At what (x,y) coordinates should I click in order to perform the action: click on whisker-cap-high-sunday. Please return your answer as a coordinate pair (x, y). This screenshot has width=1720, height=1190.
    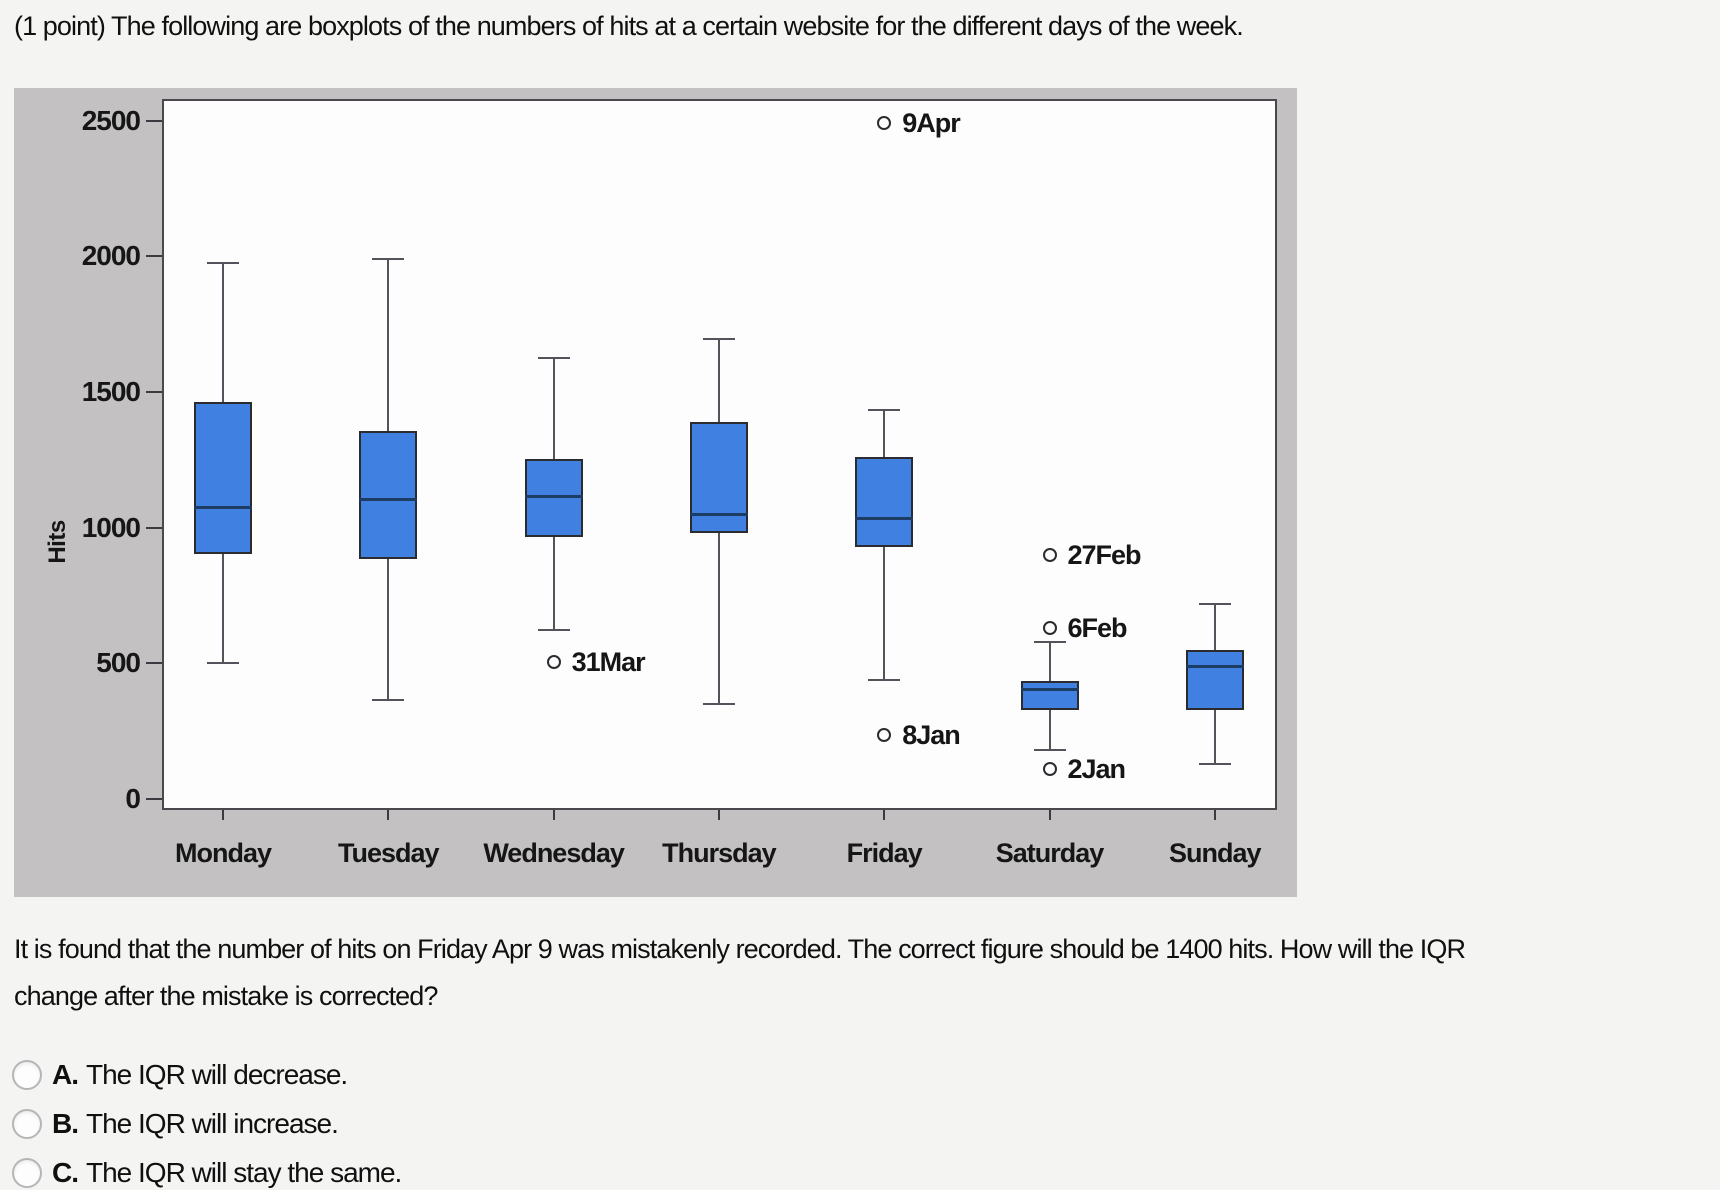
    Looking at the image, I should click on (1214, 603).